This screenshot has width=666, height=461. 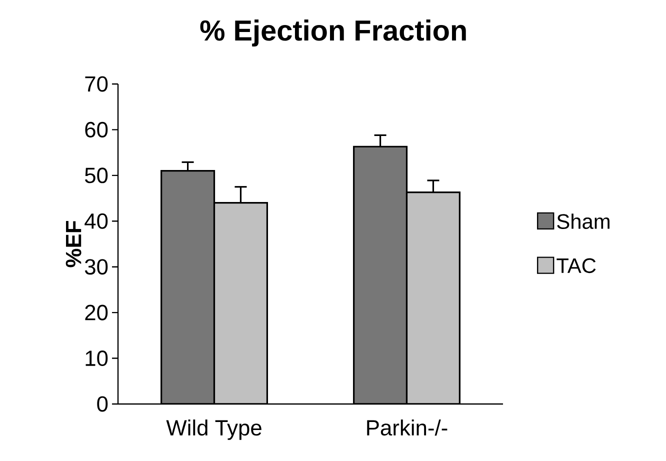 What do you see at coordinates (576, 266) in the screenshot?
I see `legend-label: TAC` at bounding box center [576, 266].